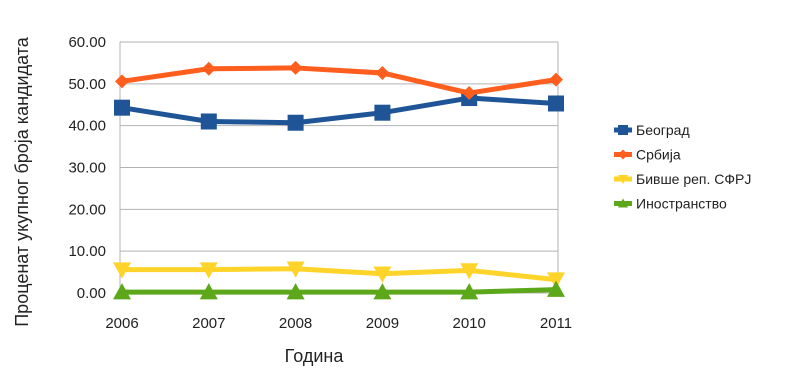 The image size is (793, 369). I want to click on x-tick-label: 2009, so click(382, 323).